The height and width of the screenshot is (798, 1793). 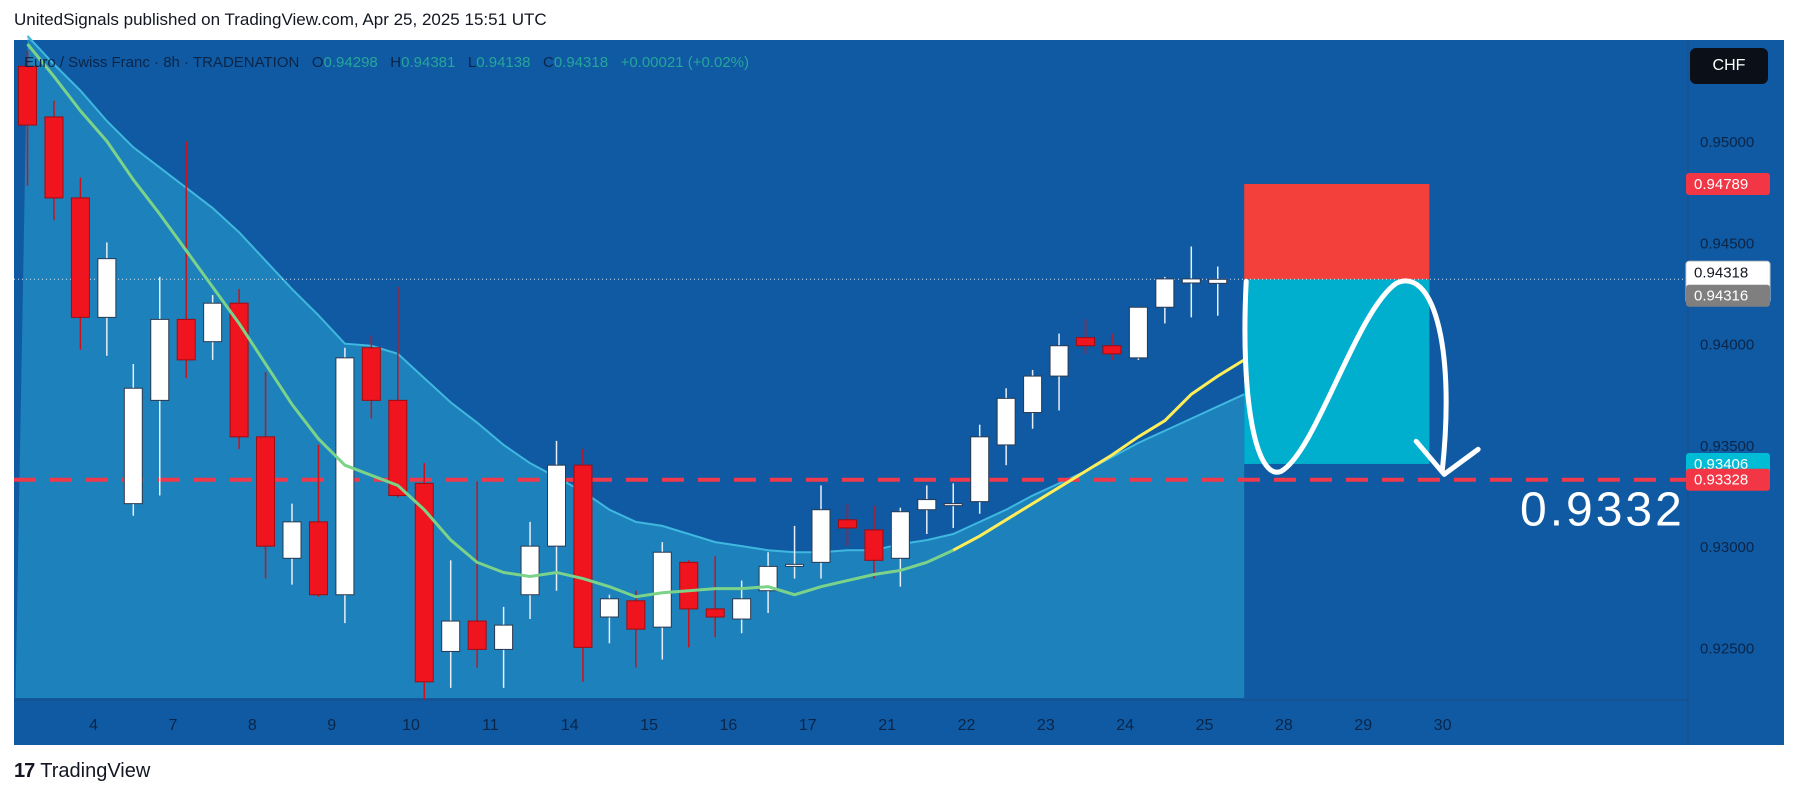 What do you see at coordinates (1721, 272) in the screenshot?
I see `price-axis-badge-label: 0.94318` at bounding box center [1721, 272].